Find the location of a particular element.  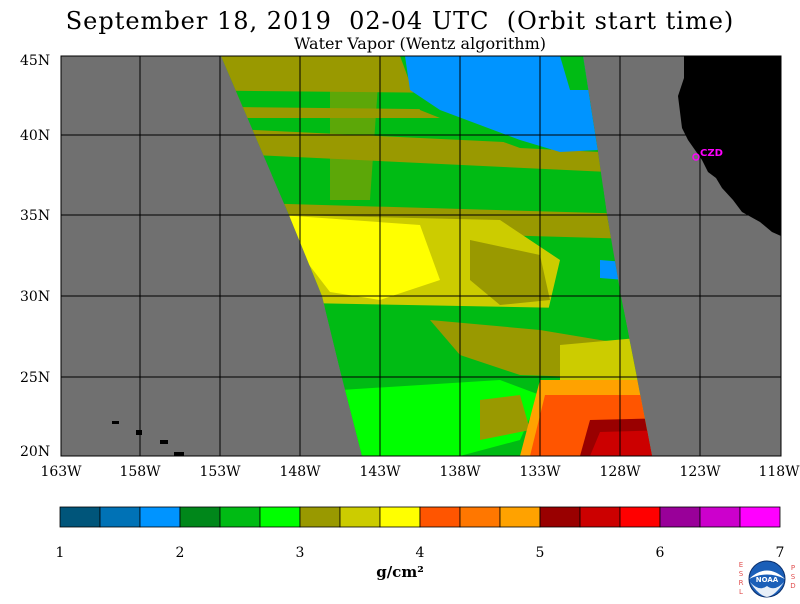

logo-letter: R is located at coordinates (741, 583).